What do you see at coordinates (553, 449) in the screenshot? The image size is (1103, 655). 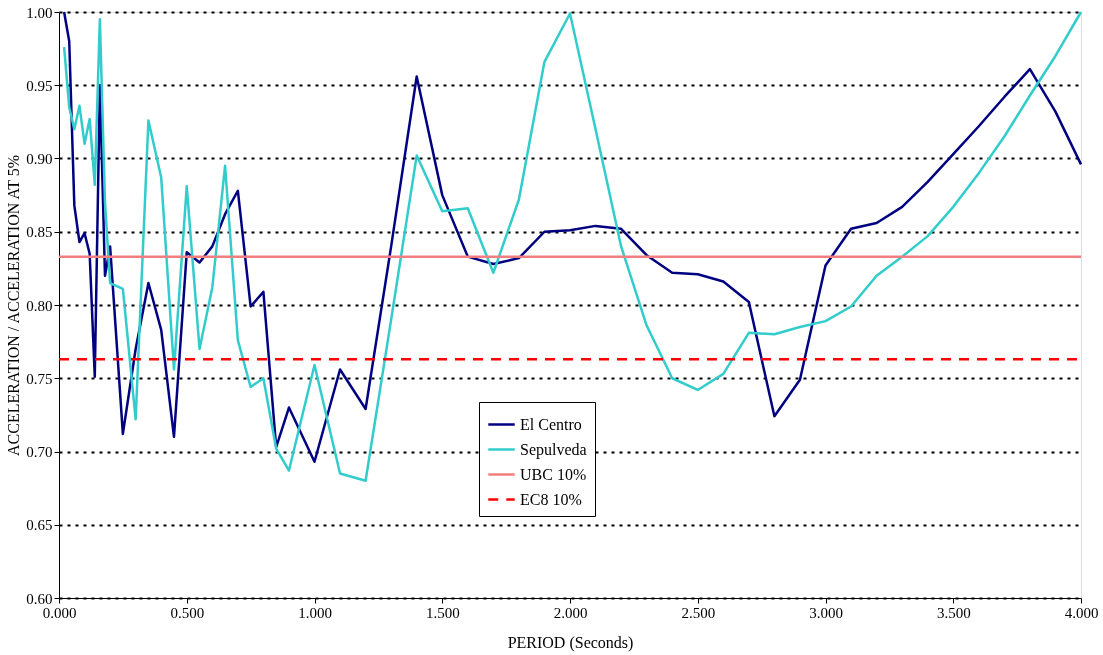 I see `legend-label: Sepulveda` at bounding box center [553, 449].